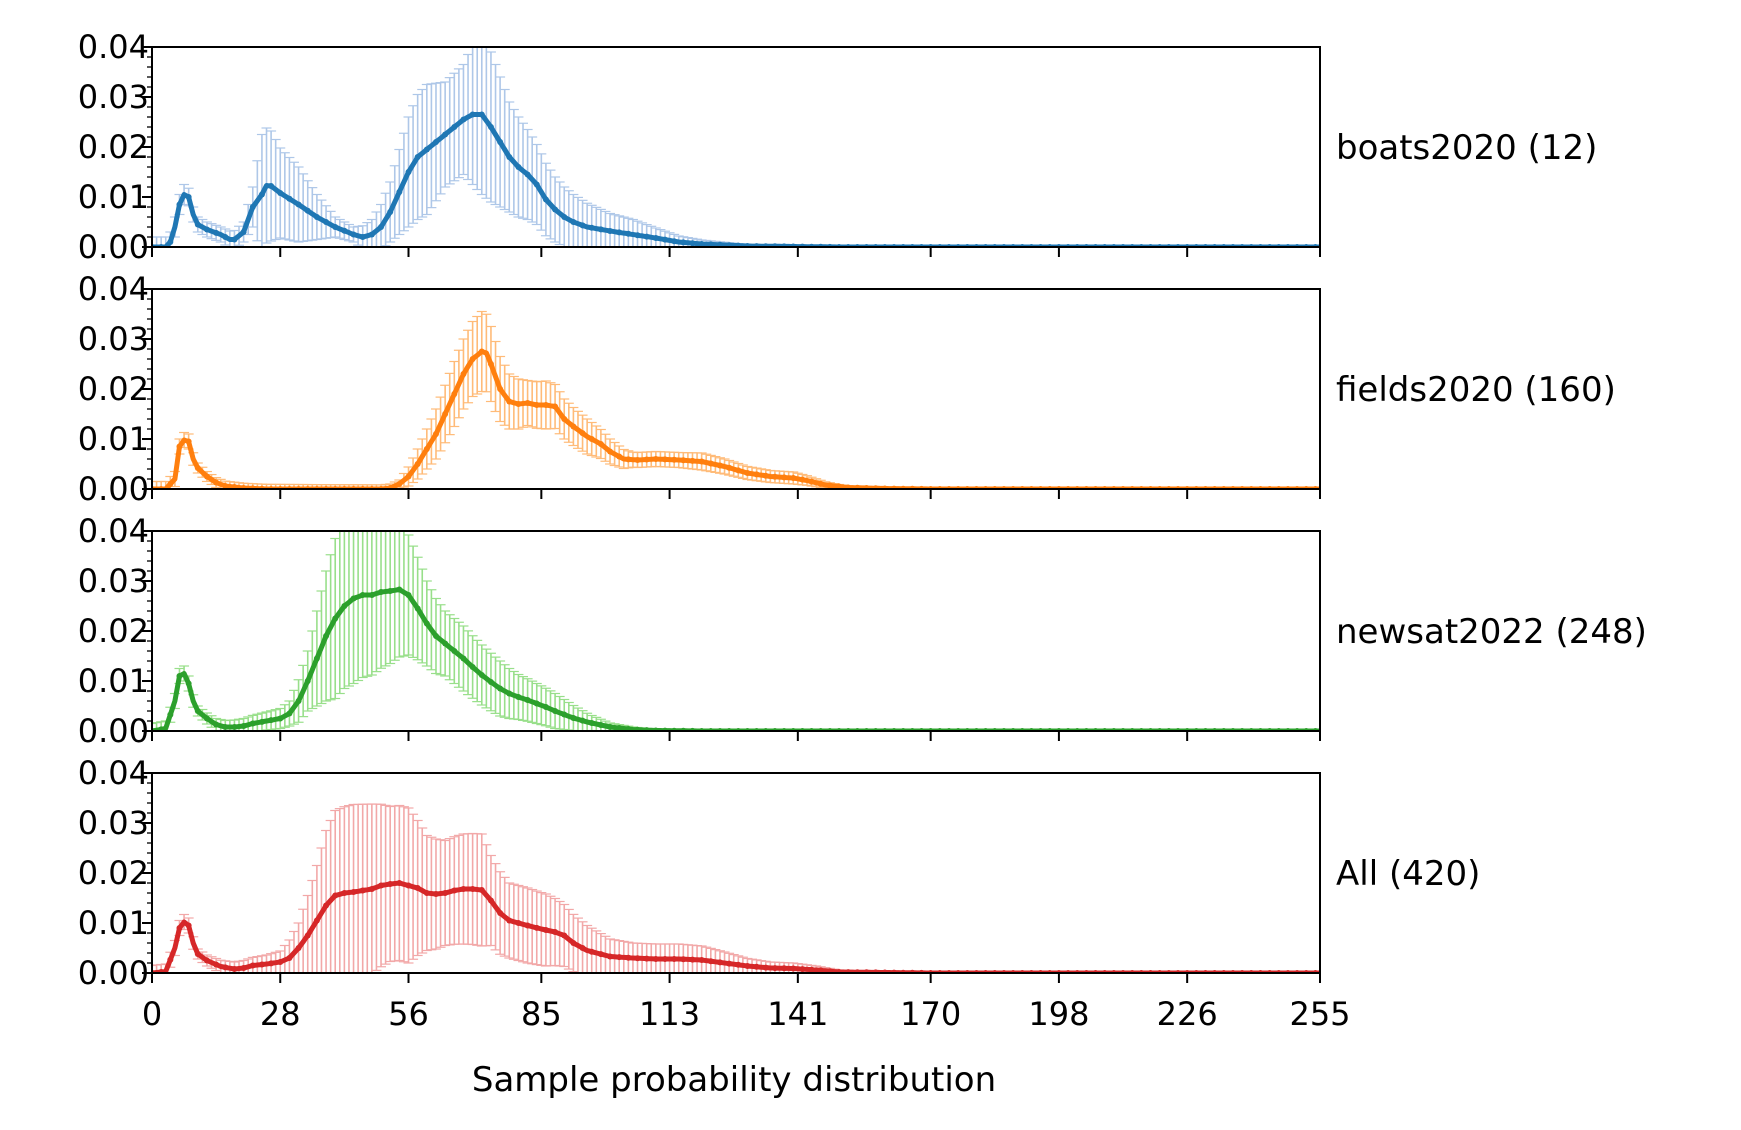 The height and width of the screenshot is (1130, 1741). I want to click on x-axis-title: Sample probability distribution, so click(734, 1080).